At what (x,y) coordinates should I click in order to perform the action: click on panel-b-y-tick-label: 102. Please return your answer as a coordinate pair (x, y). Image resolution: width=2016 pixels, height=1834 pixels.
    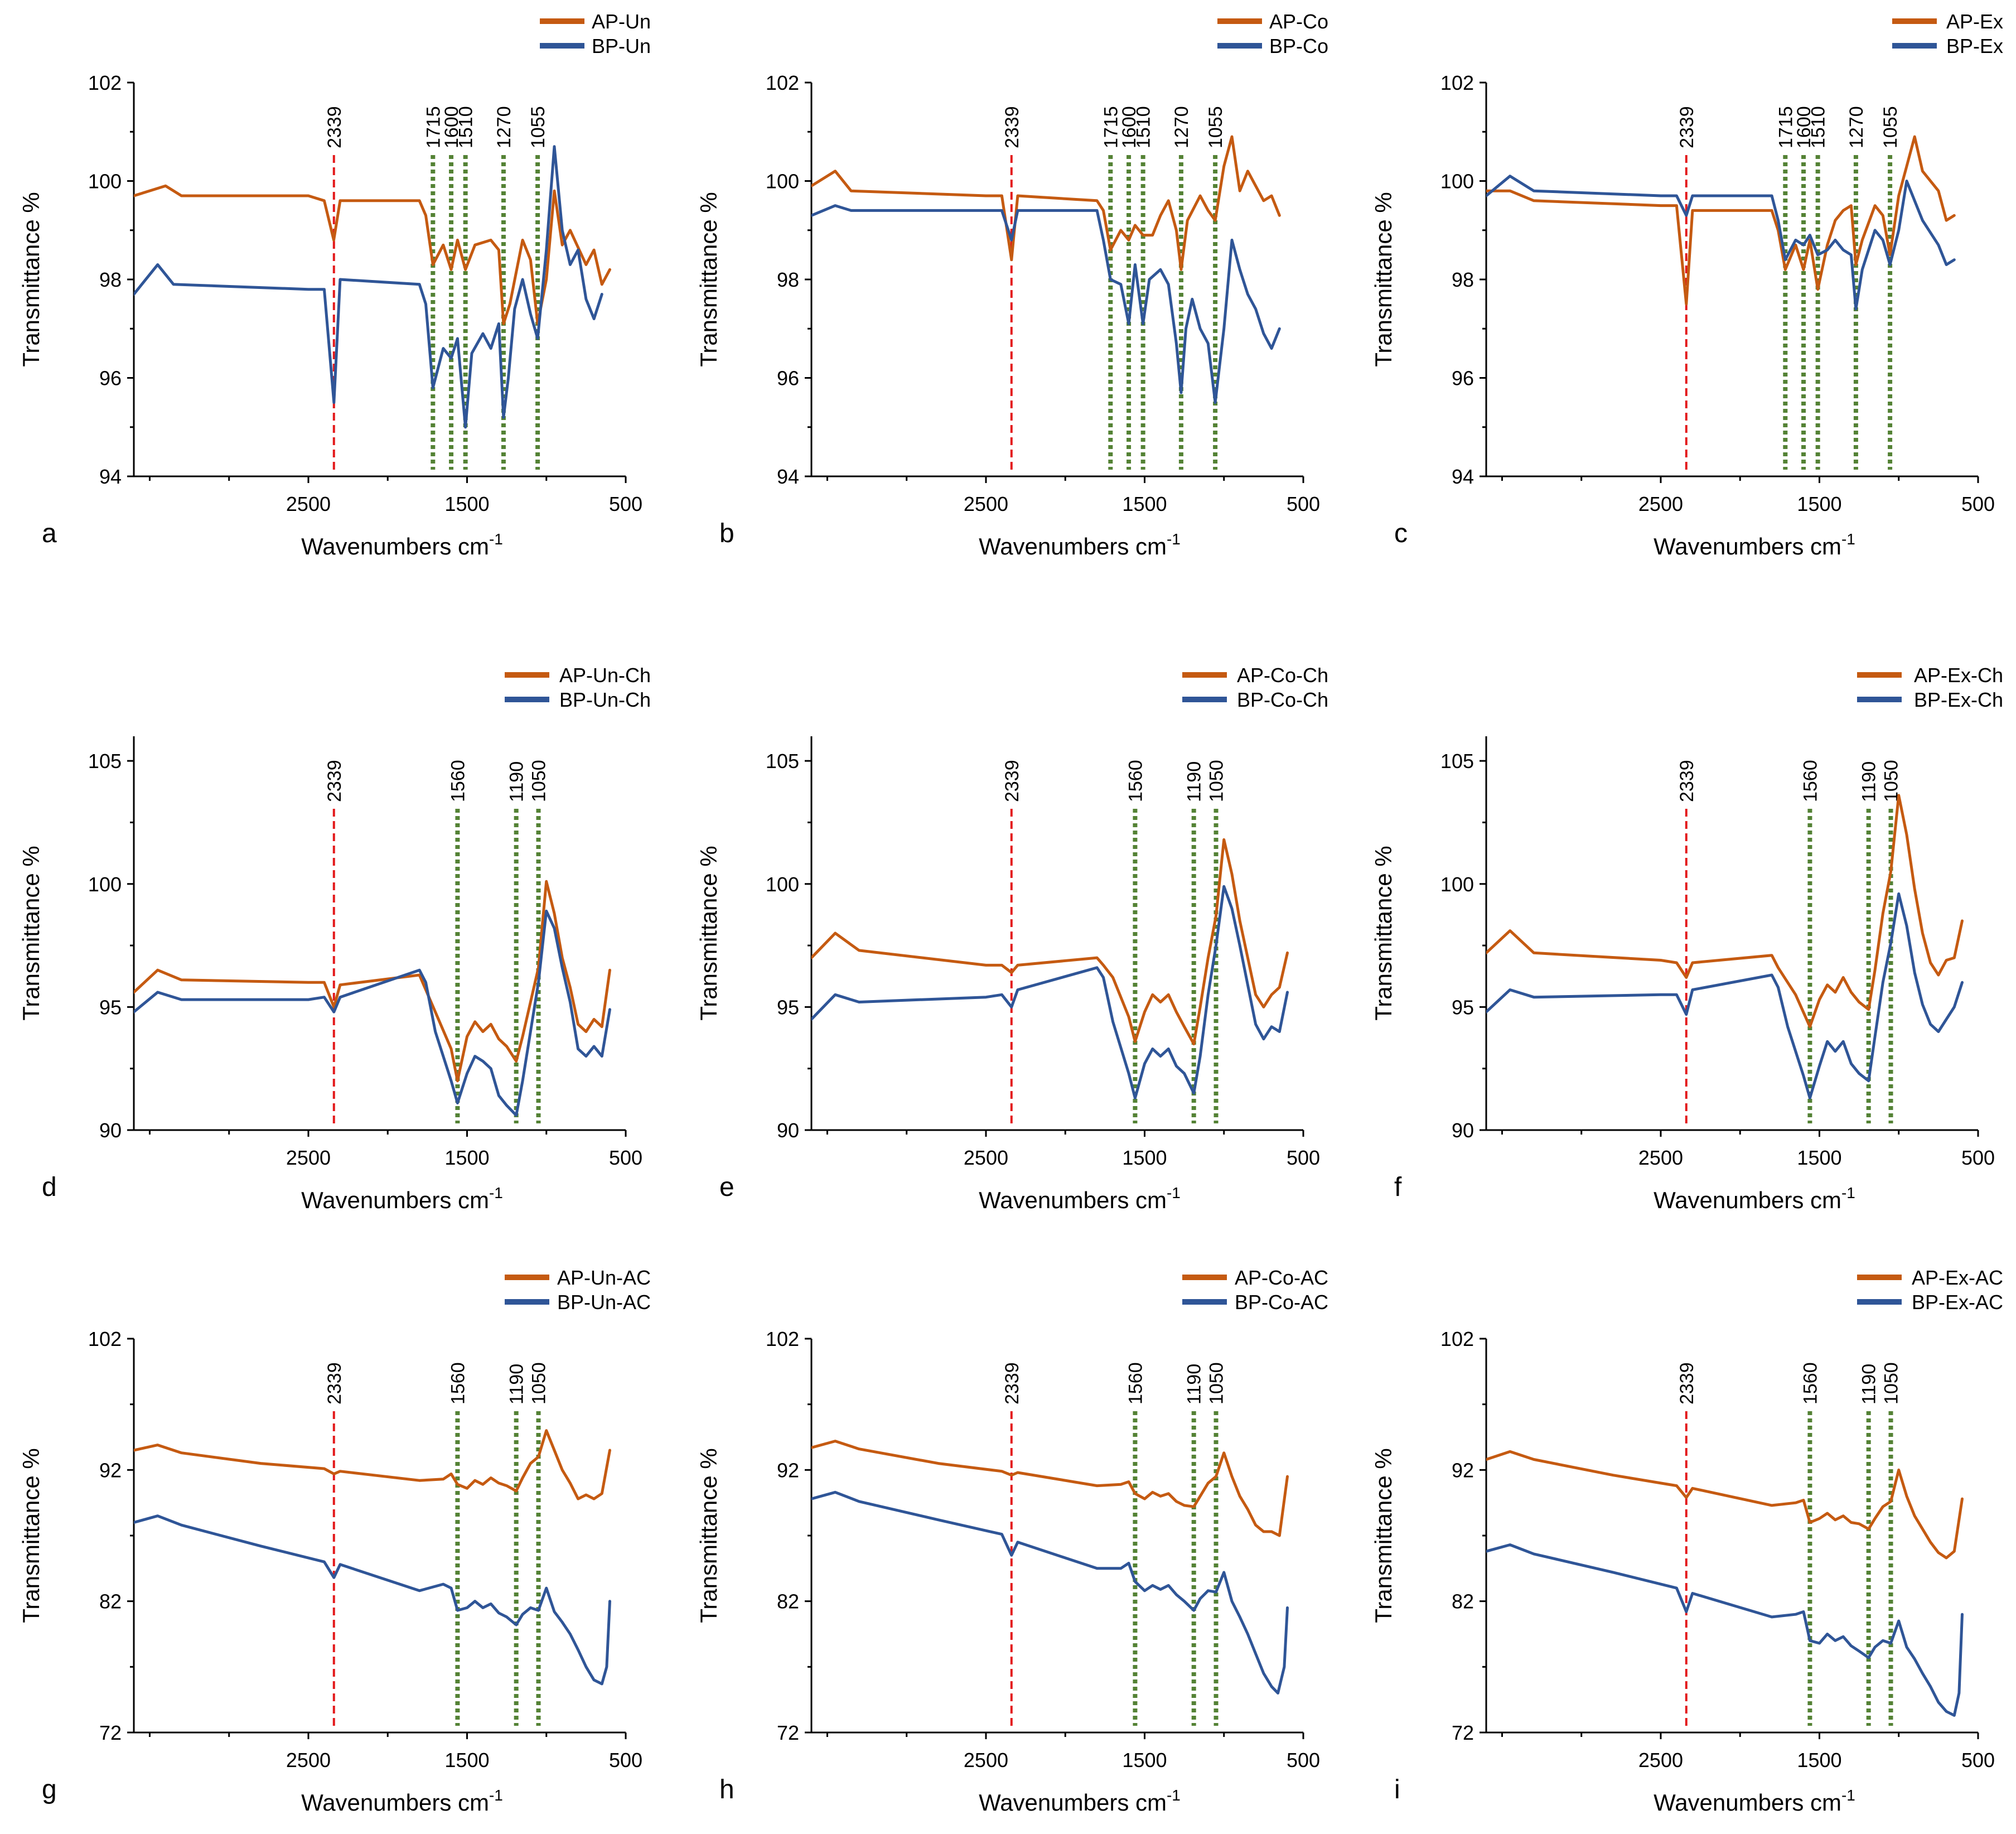
    Looking at the image, I should click on (782, 82).